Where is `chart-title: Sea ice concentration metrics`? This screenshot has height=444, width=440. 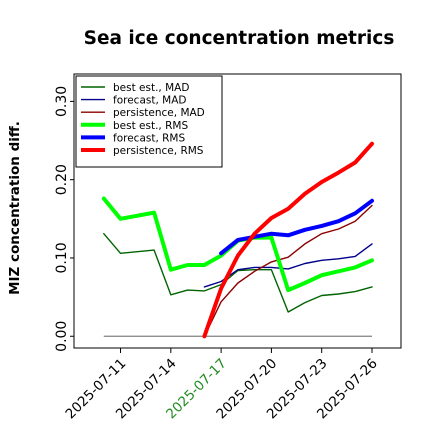
chart-title: Sea ice concentration metrics is located at coordinates (239, 38).